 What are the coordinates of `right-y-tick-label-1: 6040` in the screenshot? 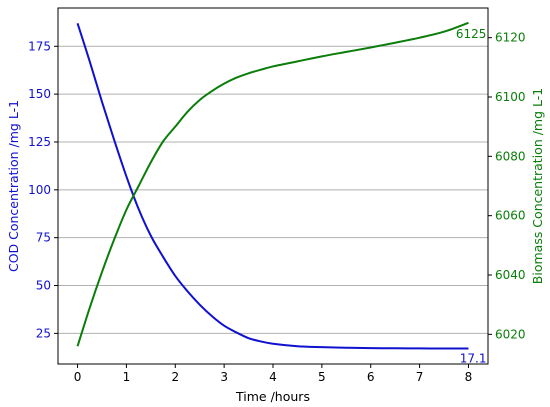 It's located at (510, 275).